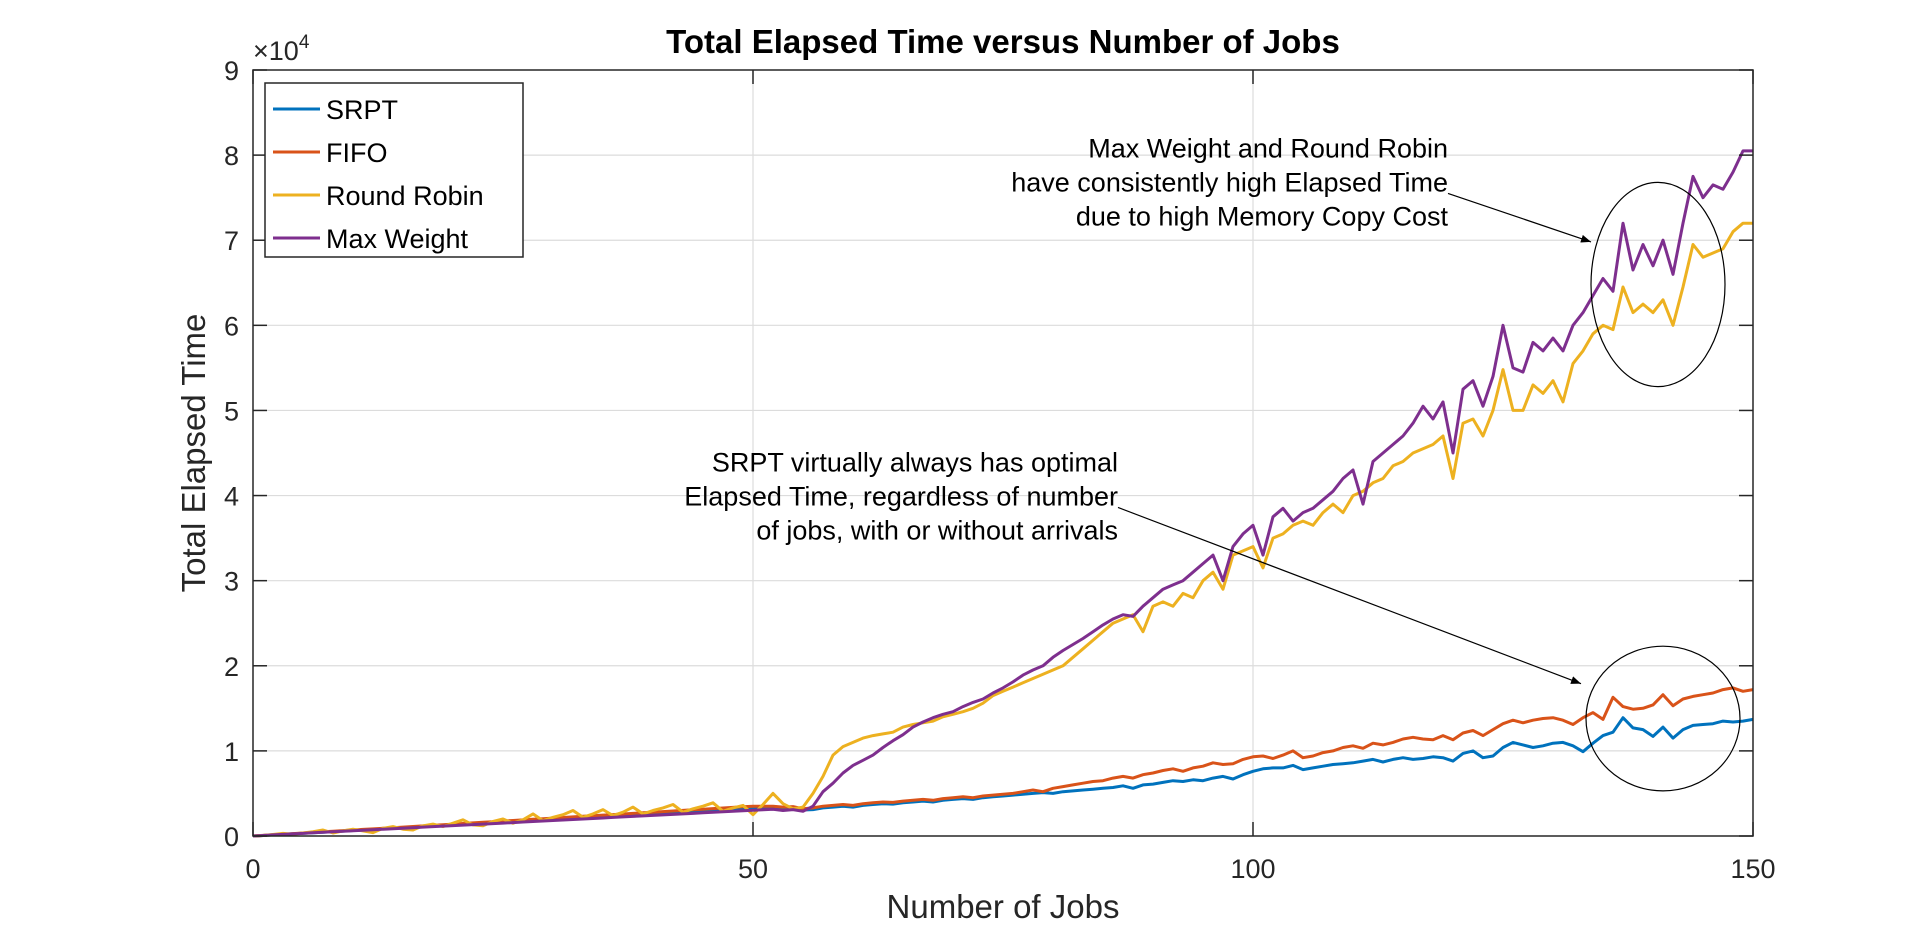 The image size is (1920, 936). What do you see at coordinates (252, 869) in the screenshot?
I see `x-tick-label: 0` at bounding box center [252, 869].